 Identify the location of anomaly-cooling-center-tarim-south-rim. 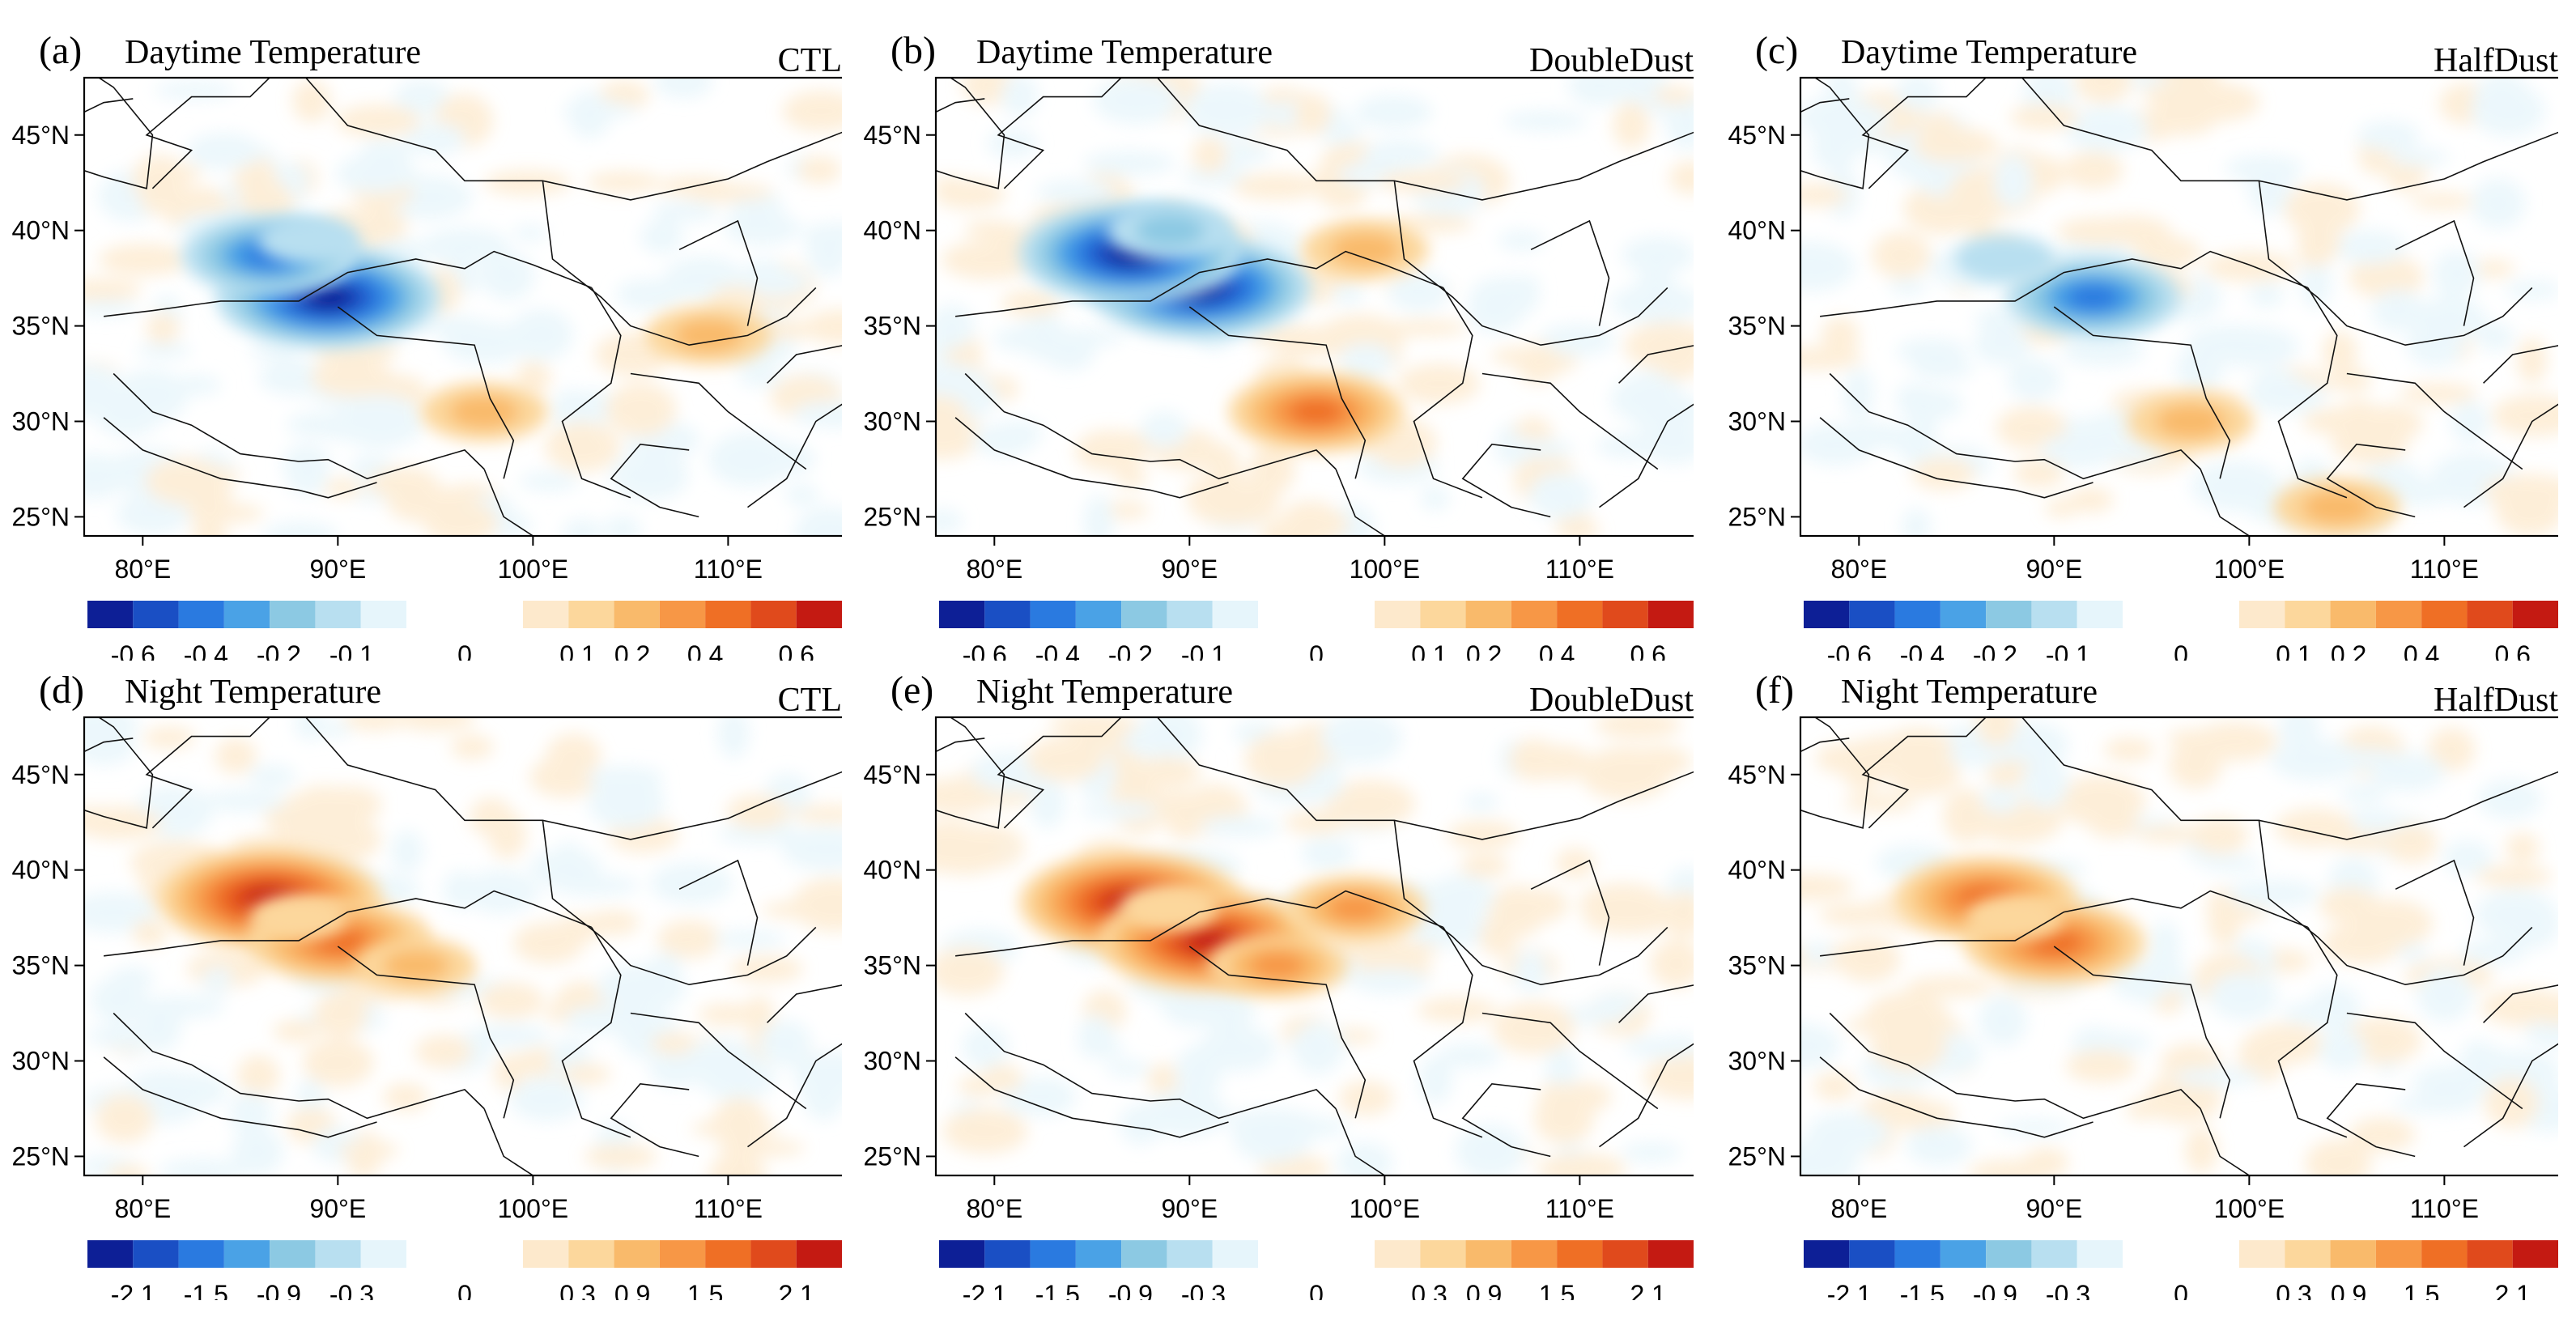
(2093, 297).